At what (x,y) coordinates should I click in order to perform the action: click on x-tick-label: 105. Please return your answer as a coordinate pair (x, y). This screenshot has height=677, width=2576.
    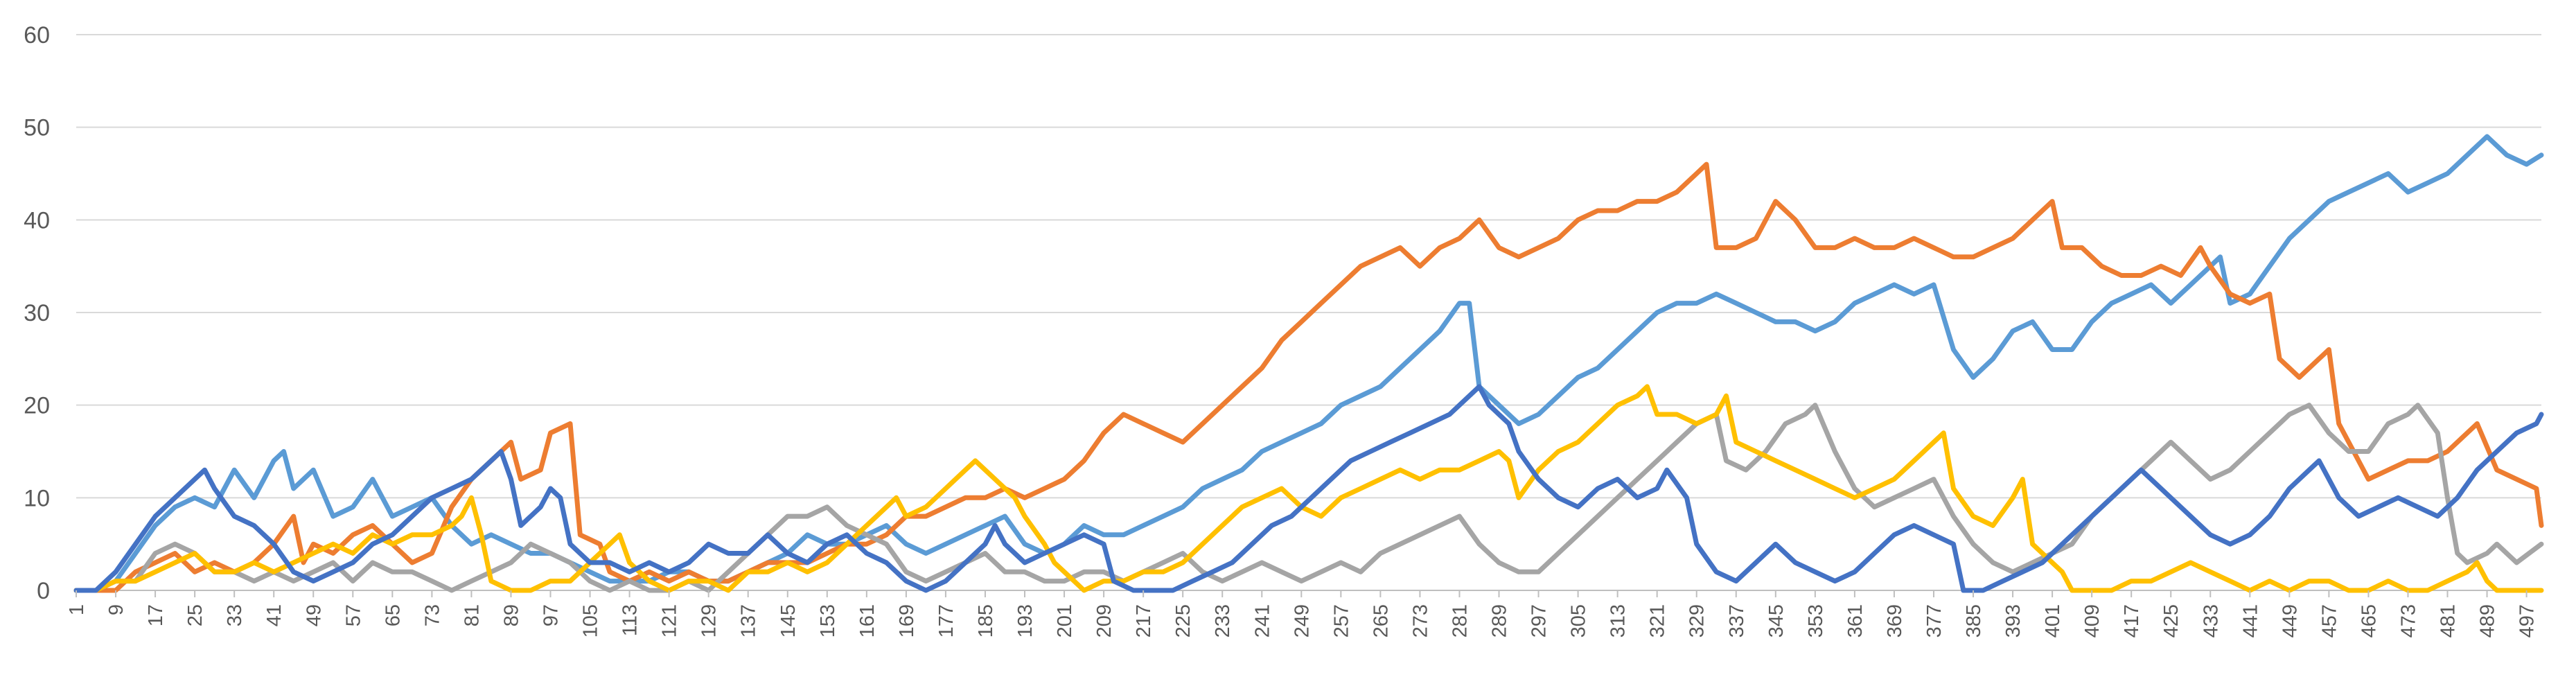
    Looking at the image, I should click on (591, 621).